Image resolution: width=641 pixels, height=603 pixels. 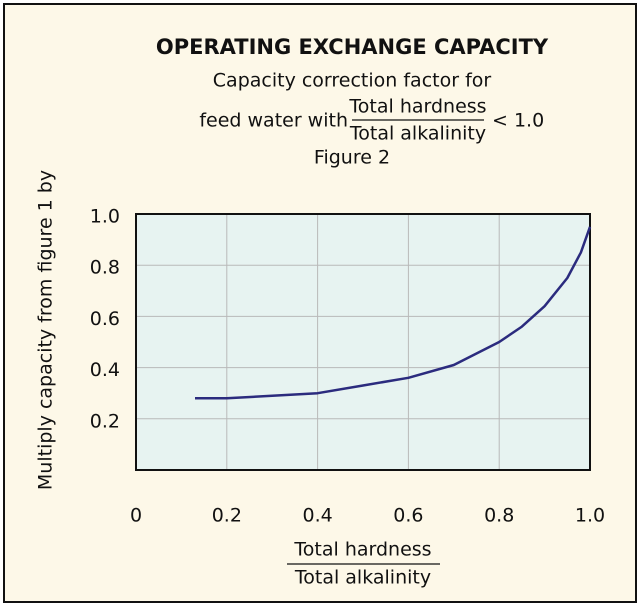 I want to click on condition-prefix: feed water with, so click(x=273, y=121).